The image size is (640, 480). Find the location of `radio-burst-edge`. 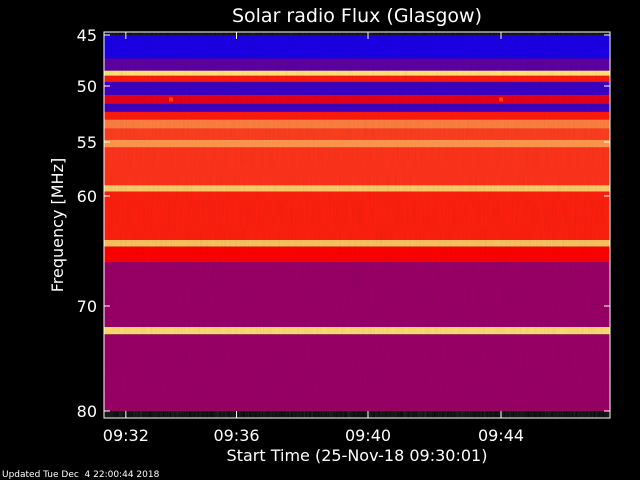

radio-burst-edge is located at coordinates (99, 358).